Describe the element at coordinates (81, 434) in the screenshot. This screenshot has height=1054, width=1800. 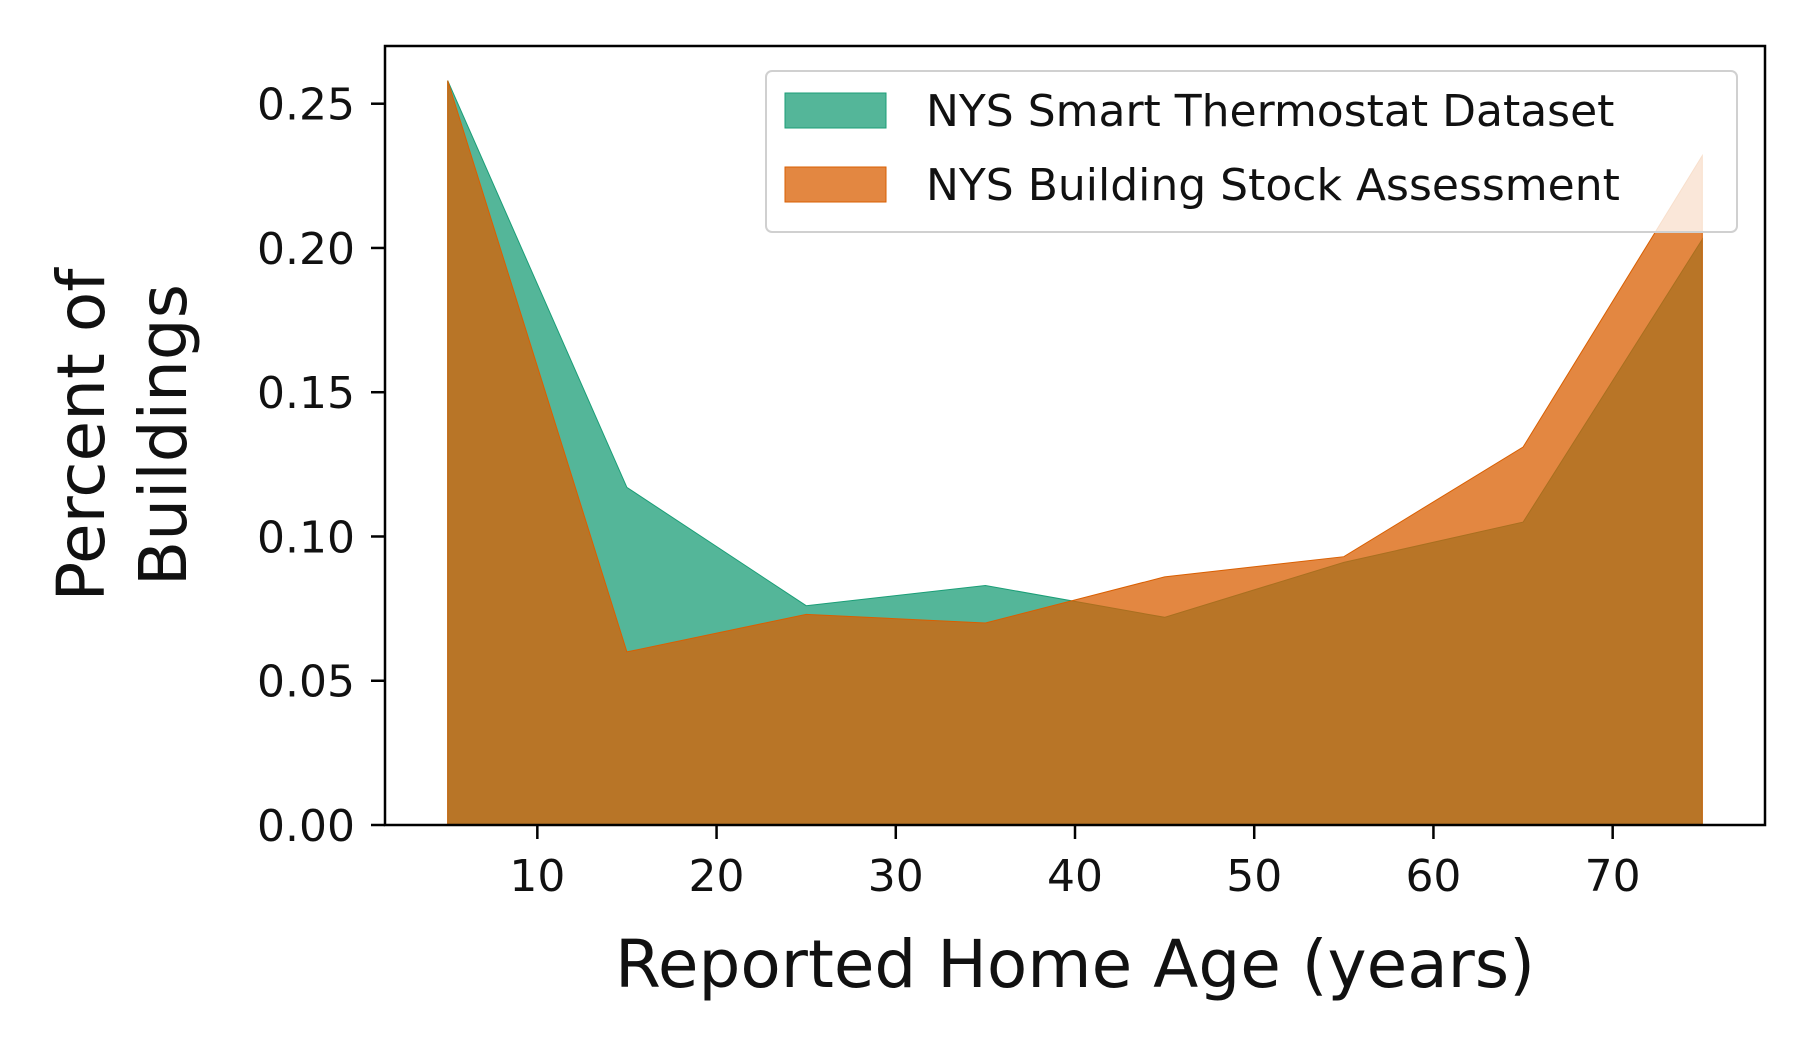
I see `y-axis-title-line-1: Percent of` at that location.